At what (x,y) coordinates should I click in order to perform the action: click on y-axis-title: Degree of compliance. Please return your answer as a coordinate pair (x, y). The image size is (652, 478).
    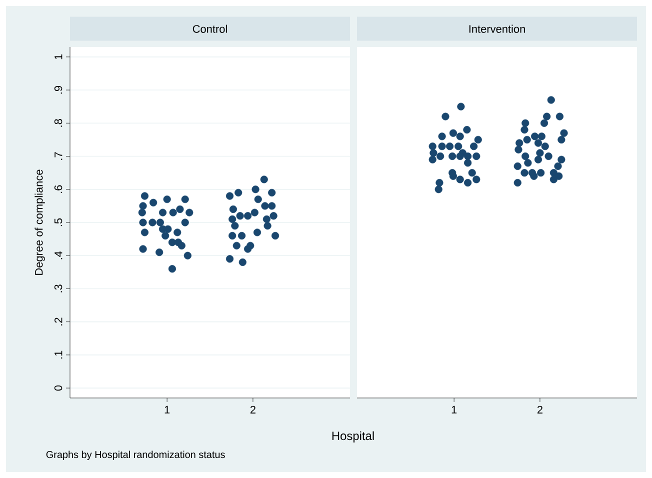
    Looking at the image, I should click on (39, 222).